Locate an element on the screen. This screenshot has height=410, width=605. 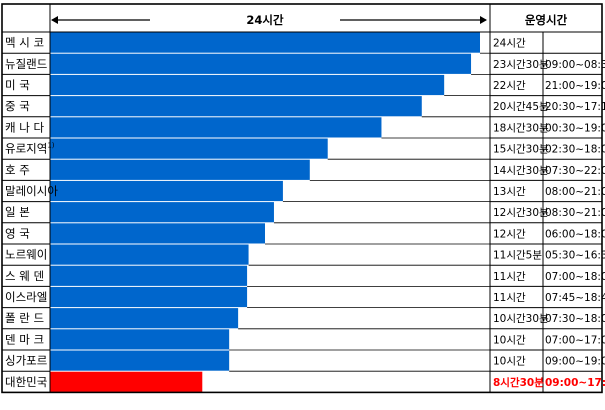
time-range-label: 07:30~22:00 is located at coordinates (575, 171).